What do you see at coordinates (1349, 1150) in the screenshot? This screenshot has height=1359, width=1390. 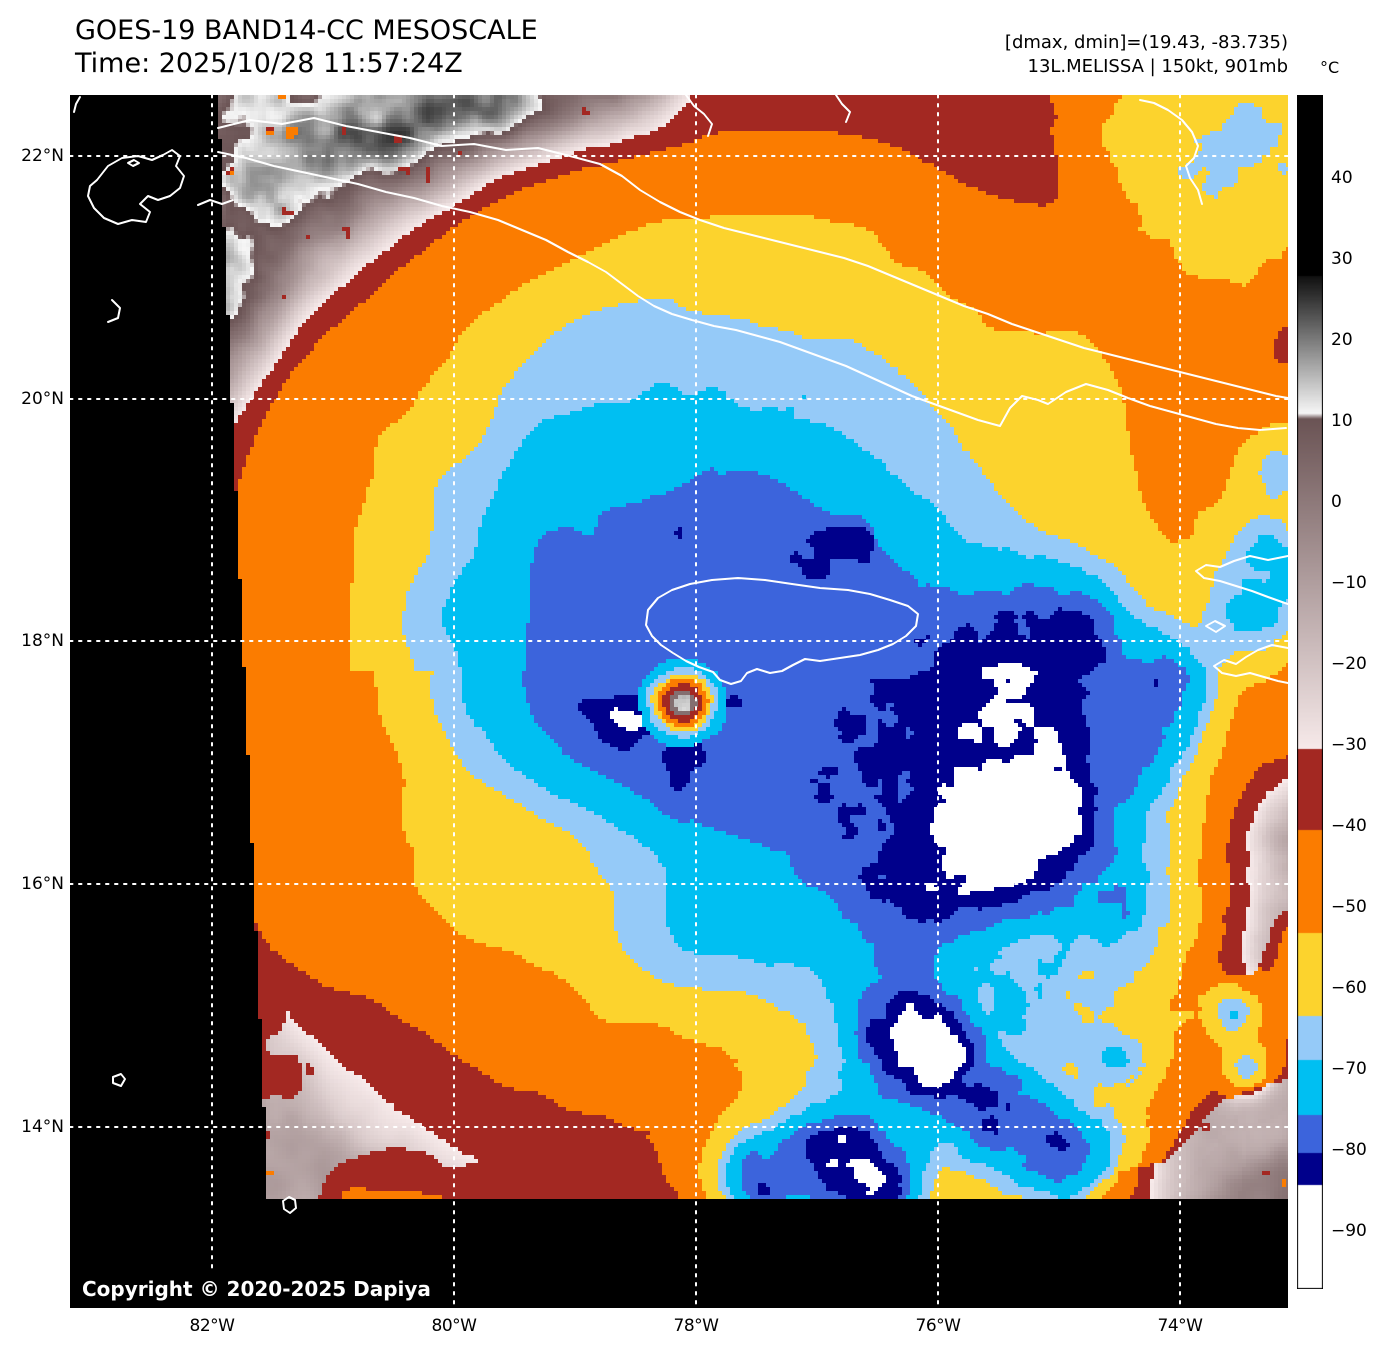 I see `colorbar-tick-label: −80` at bounding box center [1349, 1150].